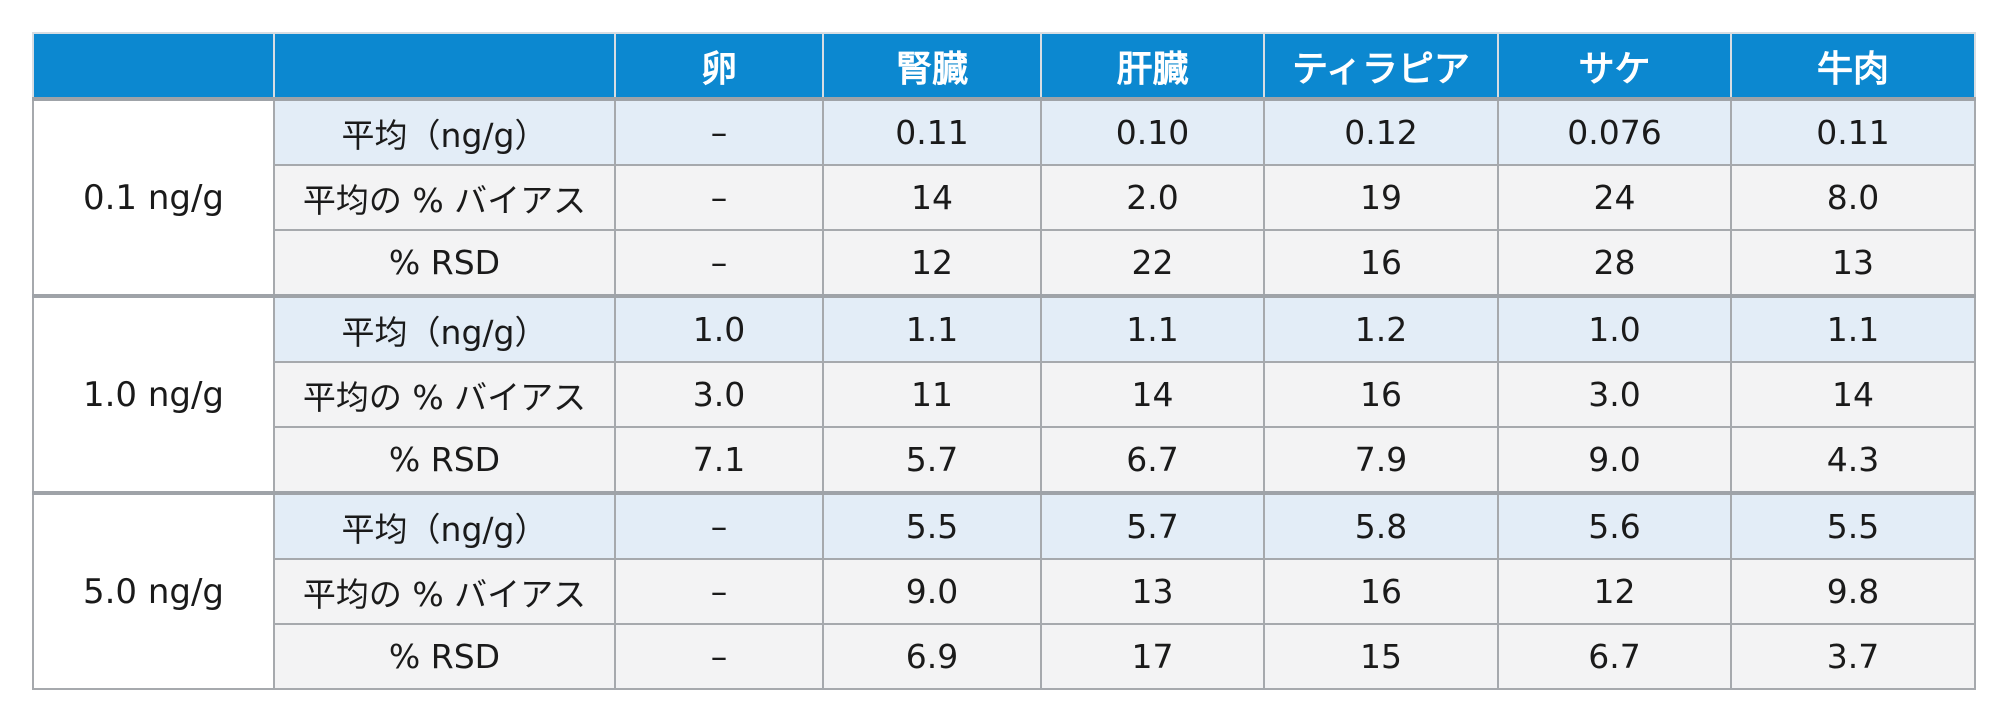 The image size is (2000, 714). I want to click on table-cell: 2.0, so click(1152, 197).